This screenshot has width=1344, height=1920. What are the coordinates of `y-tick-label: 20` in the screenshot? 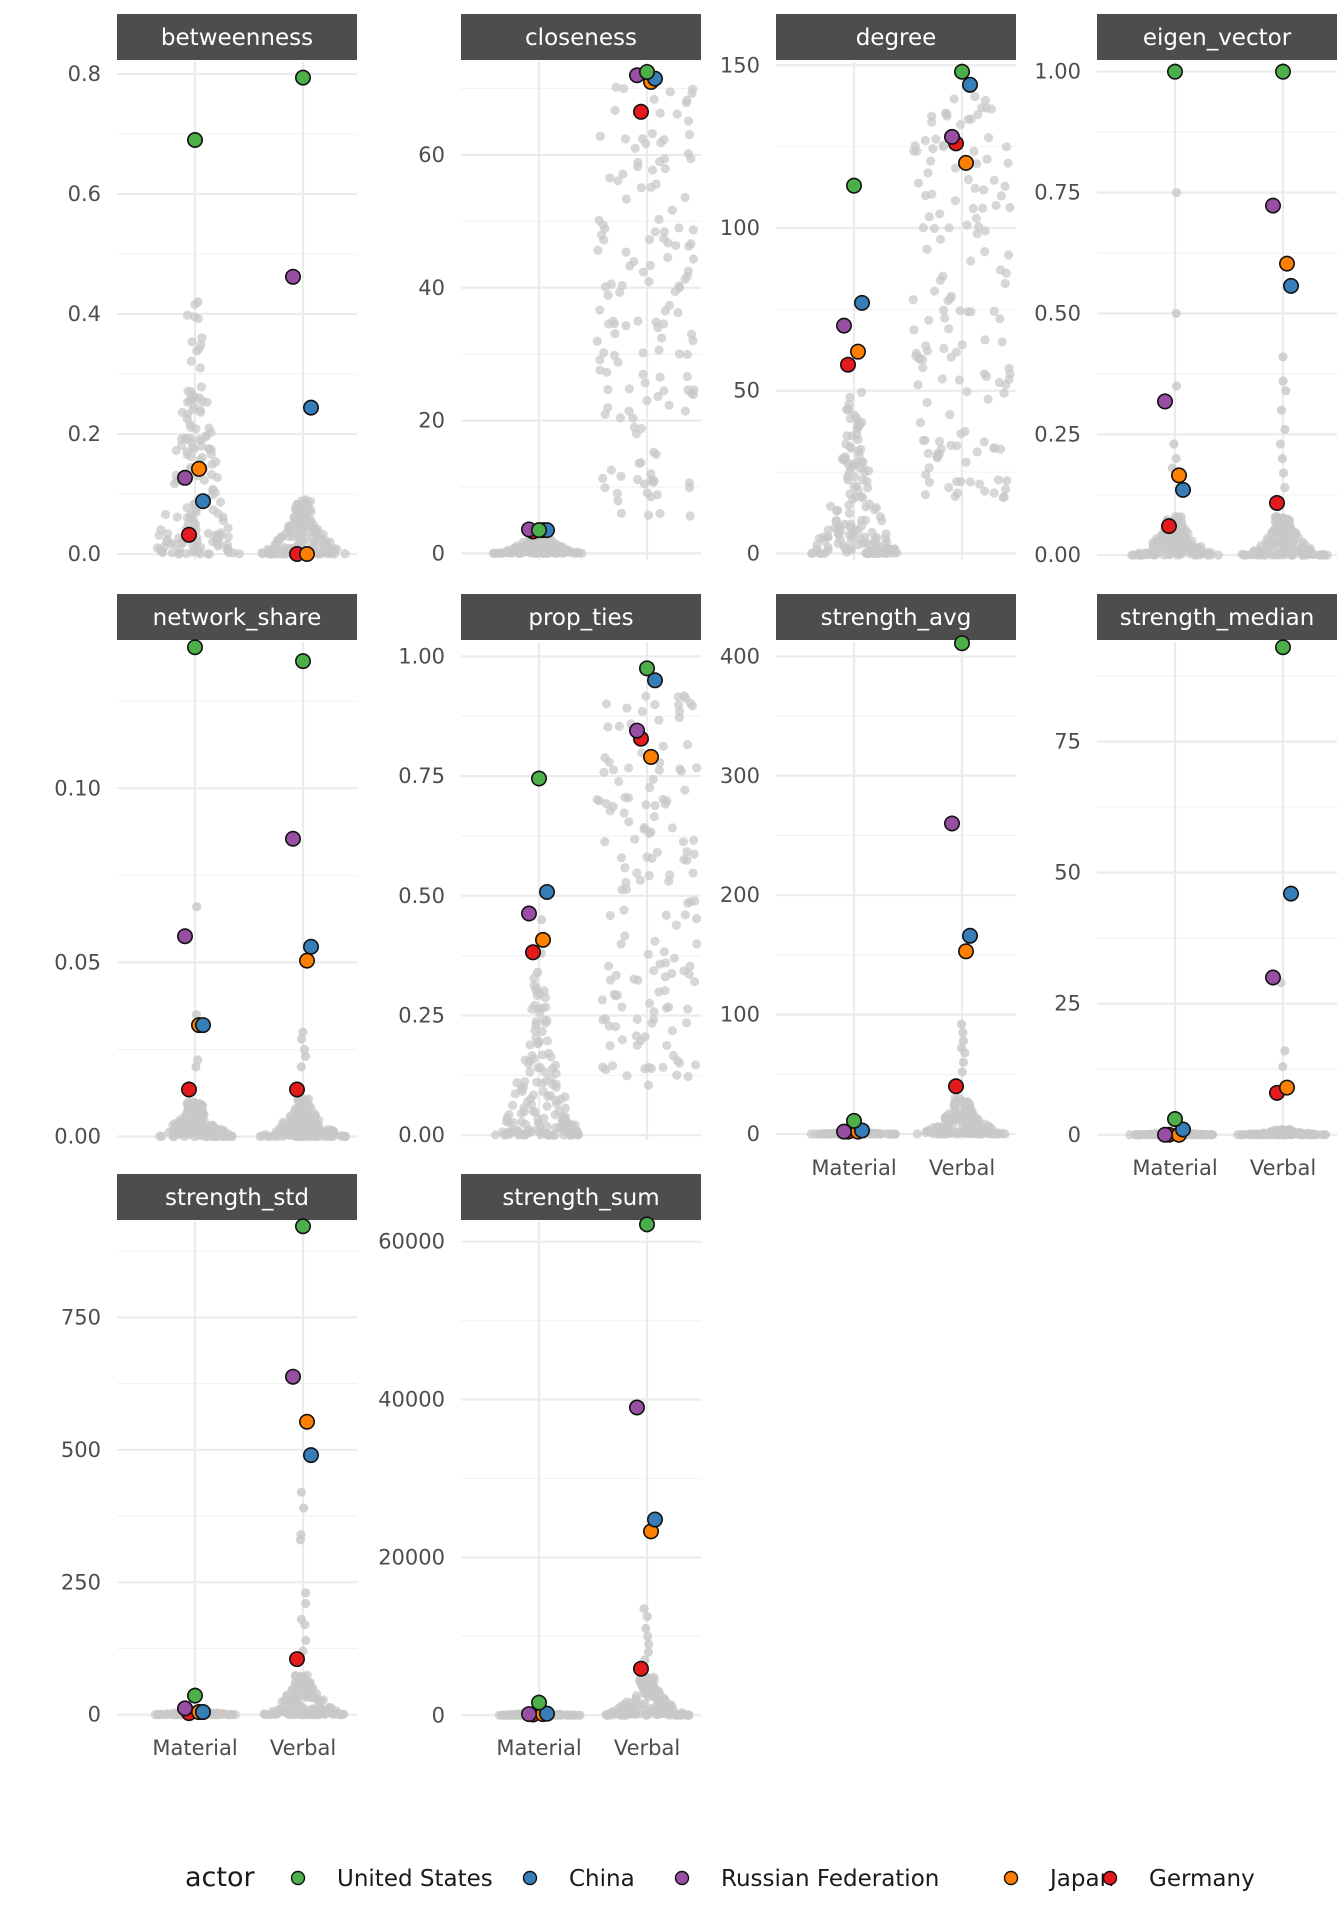 It's located at (431, 421).